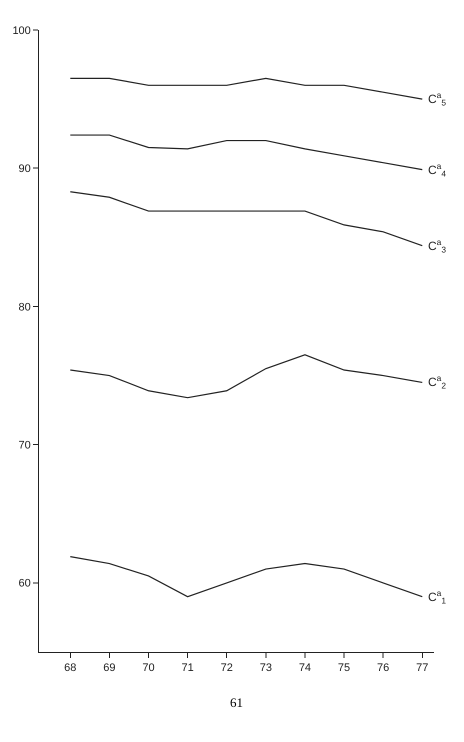  What do you see at coordinates (236, 702) in the screenshot?
I see `text: 61` at bounding box center [236, 702].